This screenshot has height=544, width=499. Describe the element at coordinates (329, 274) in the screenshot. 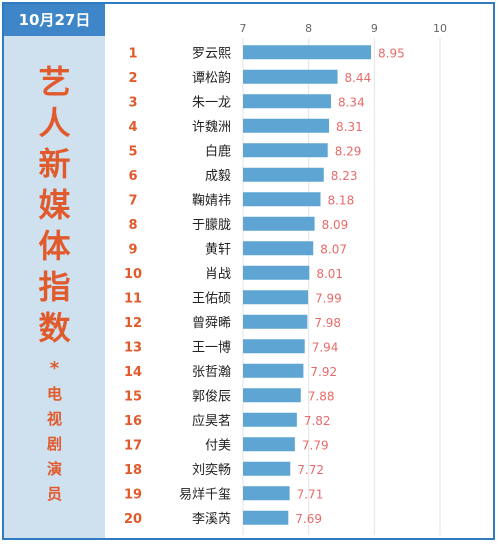

I see `value-label: 8.01` at that location.